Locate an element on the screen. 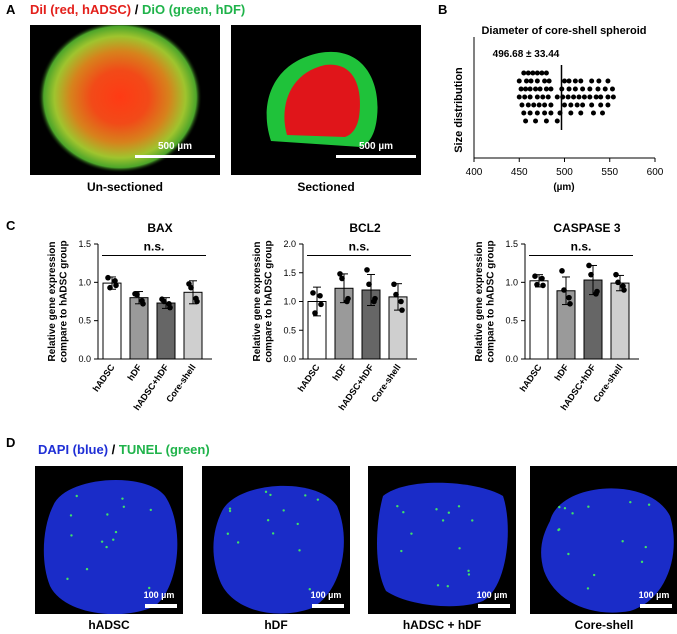  scale-bar-label: 500 µm is located at coordinates (175, 146).